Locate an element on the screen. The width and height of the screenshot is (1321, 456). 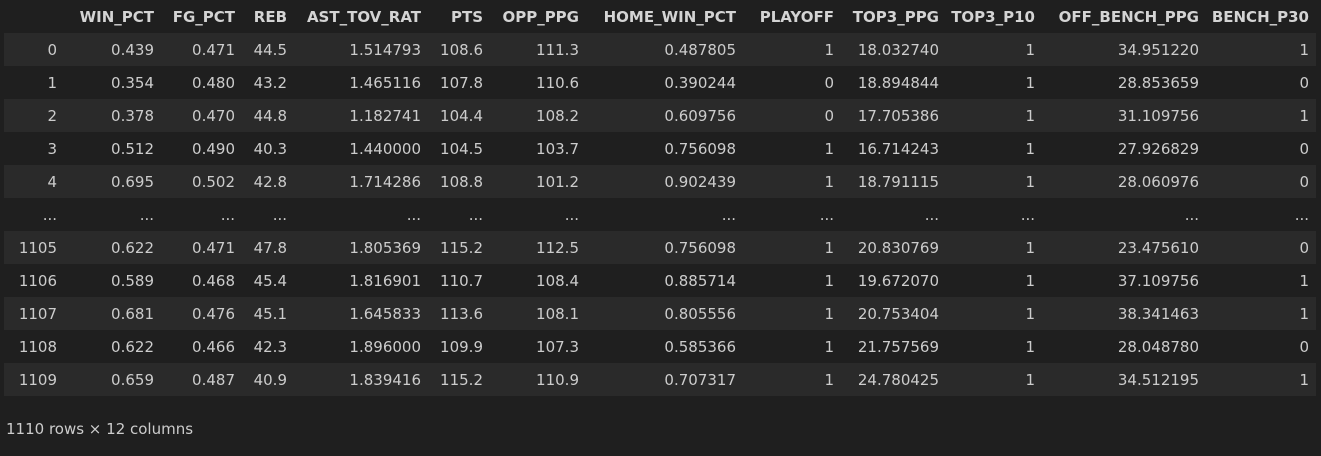
table-cell: 1.182741 is located at coordinates (385, 115).